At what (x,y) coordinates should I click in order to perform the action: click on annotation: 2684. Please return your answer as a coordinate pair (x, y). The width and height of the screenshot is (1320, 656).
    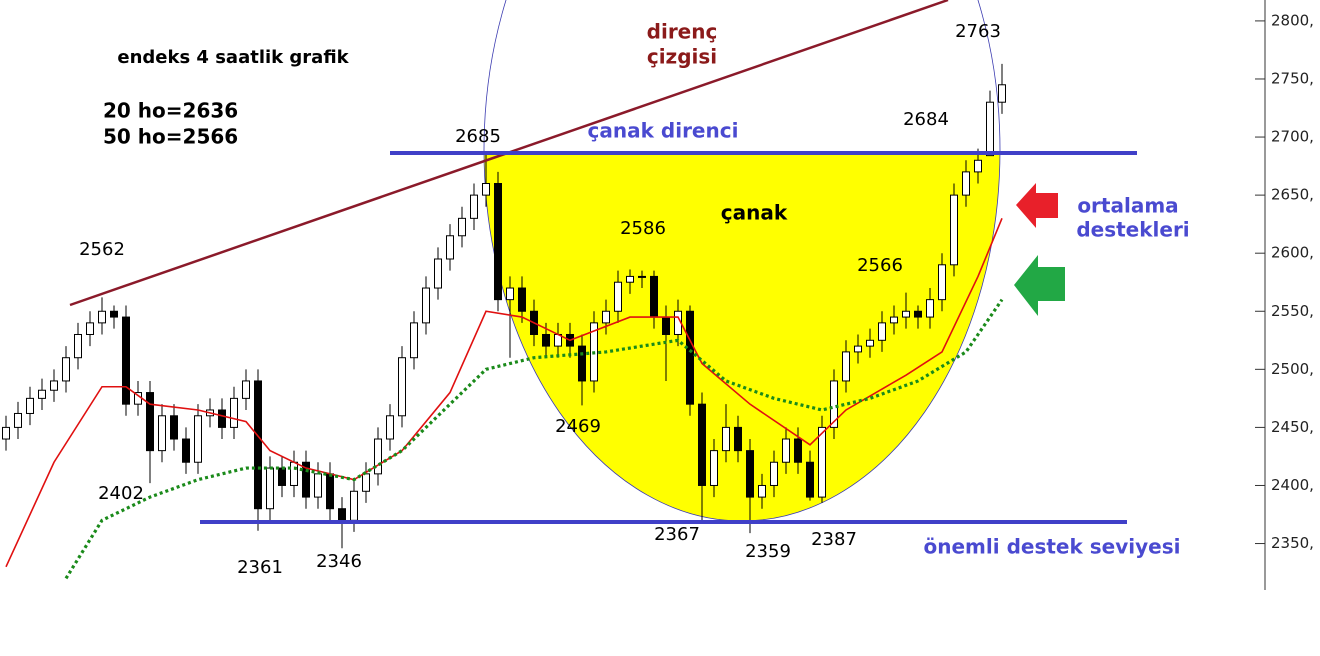
    Looking at the image, I should click on (926, 119).